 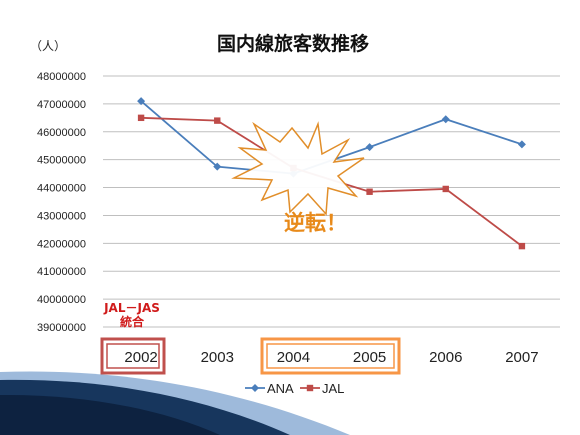 What do you see at coordinates (280, 388) in the screenshot?
I see `legend-label-ana: ANA` at bounding box center [280, 388].